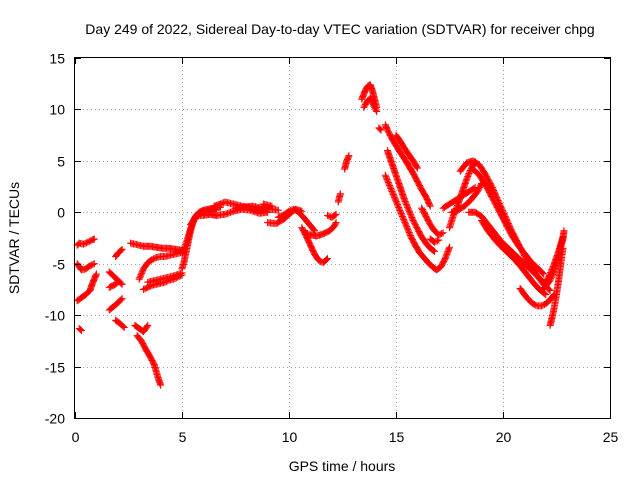  I want to click on y-tick-label: 10, so click(57, 110).